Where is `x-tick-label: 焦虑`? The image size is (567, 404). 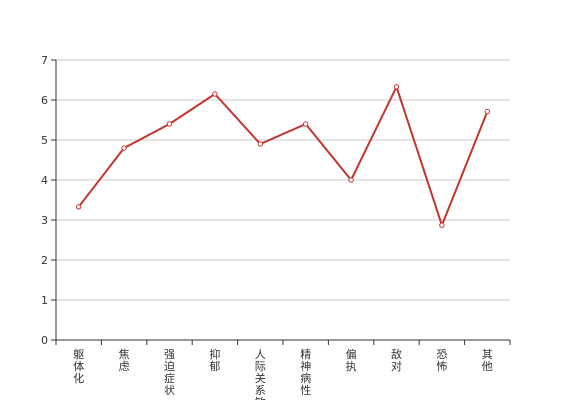 x-tick-label: 焦虑 is located at coordinates (124, 360).